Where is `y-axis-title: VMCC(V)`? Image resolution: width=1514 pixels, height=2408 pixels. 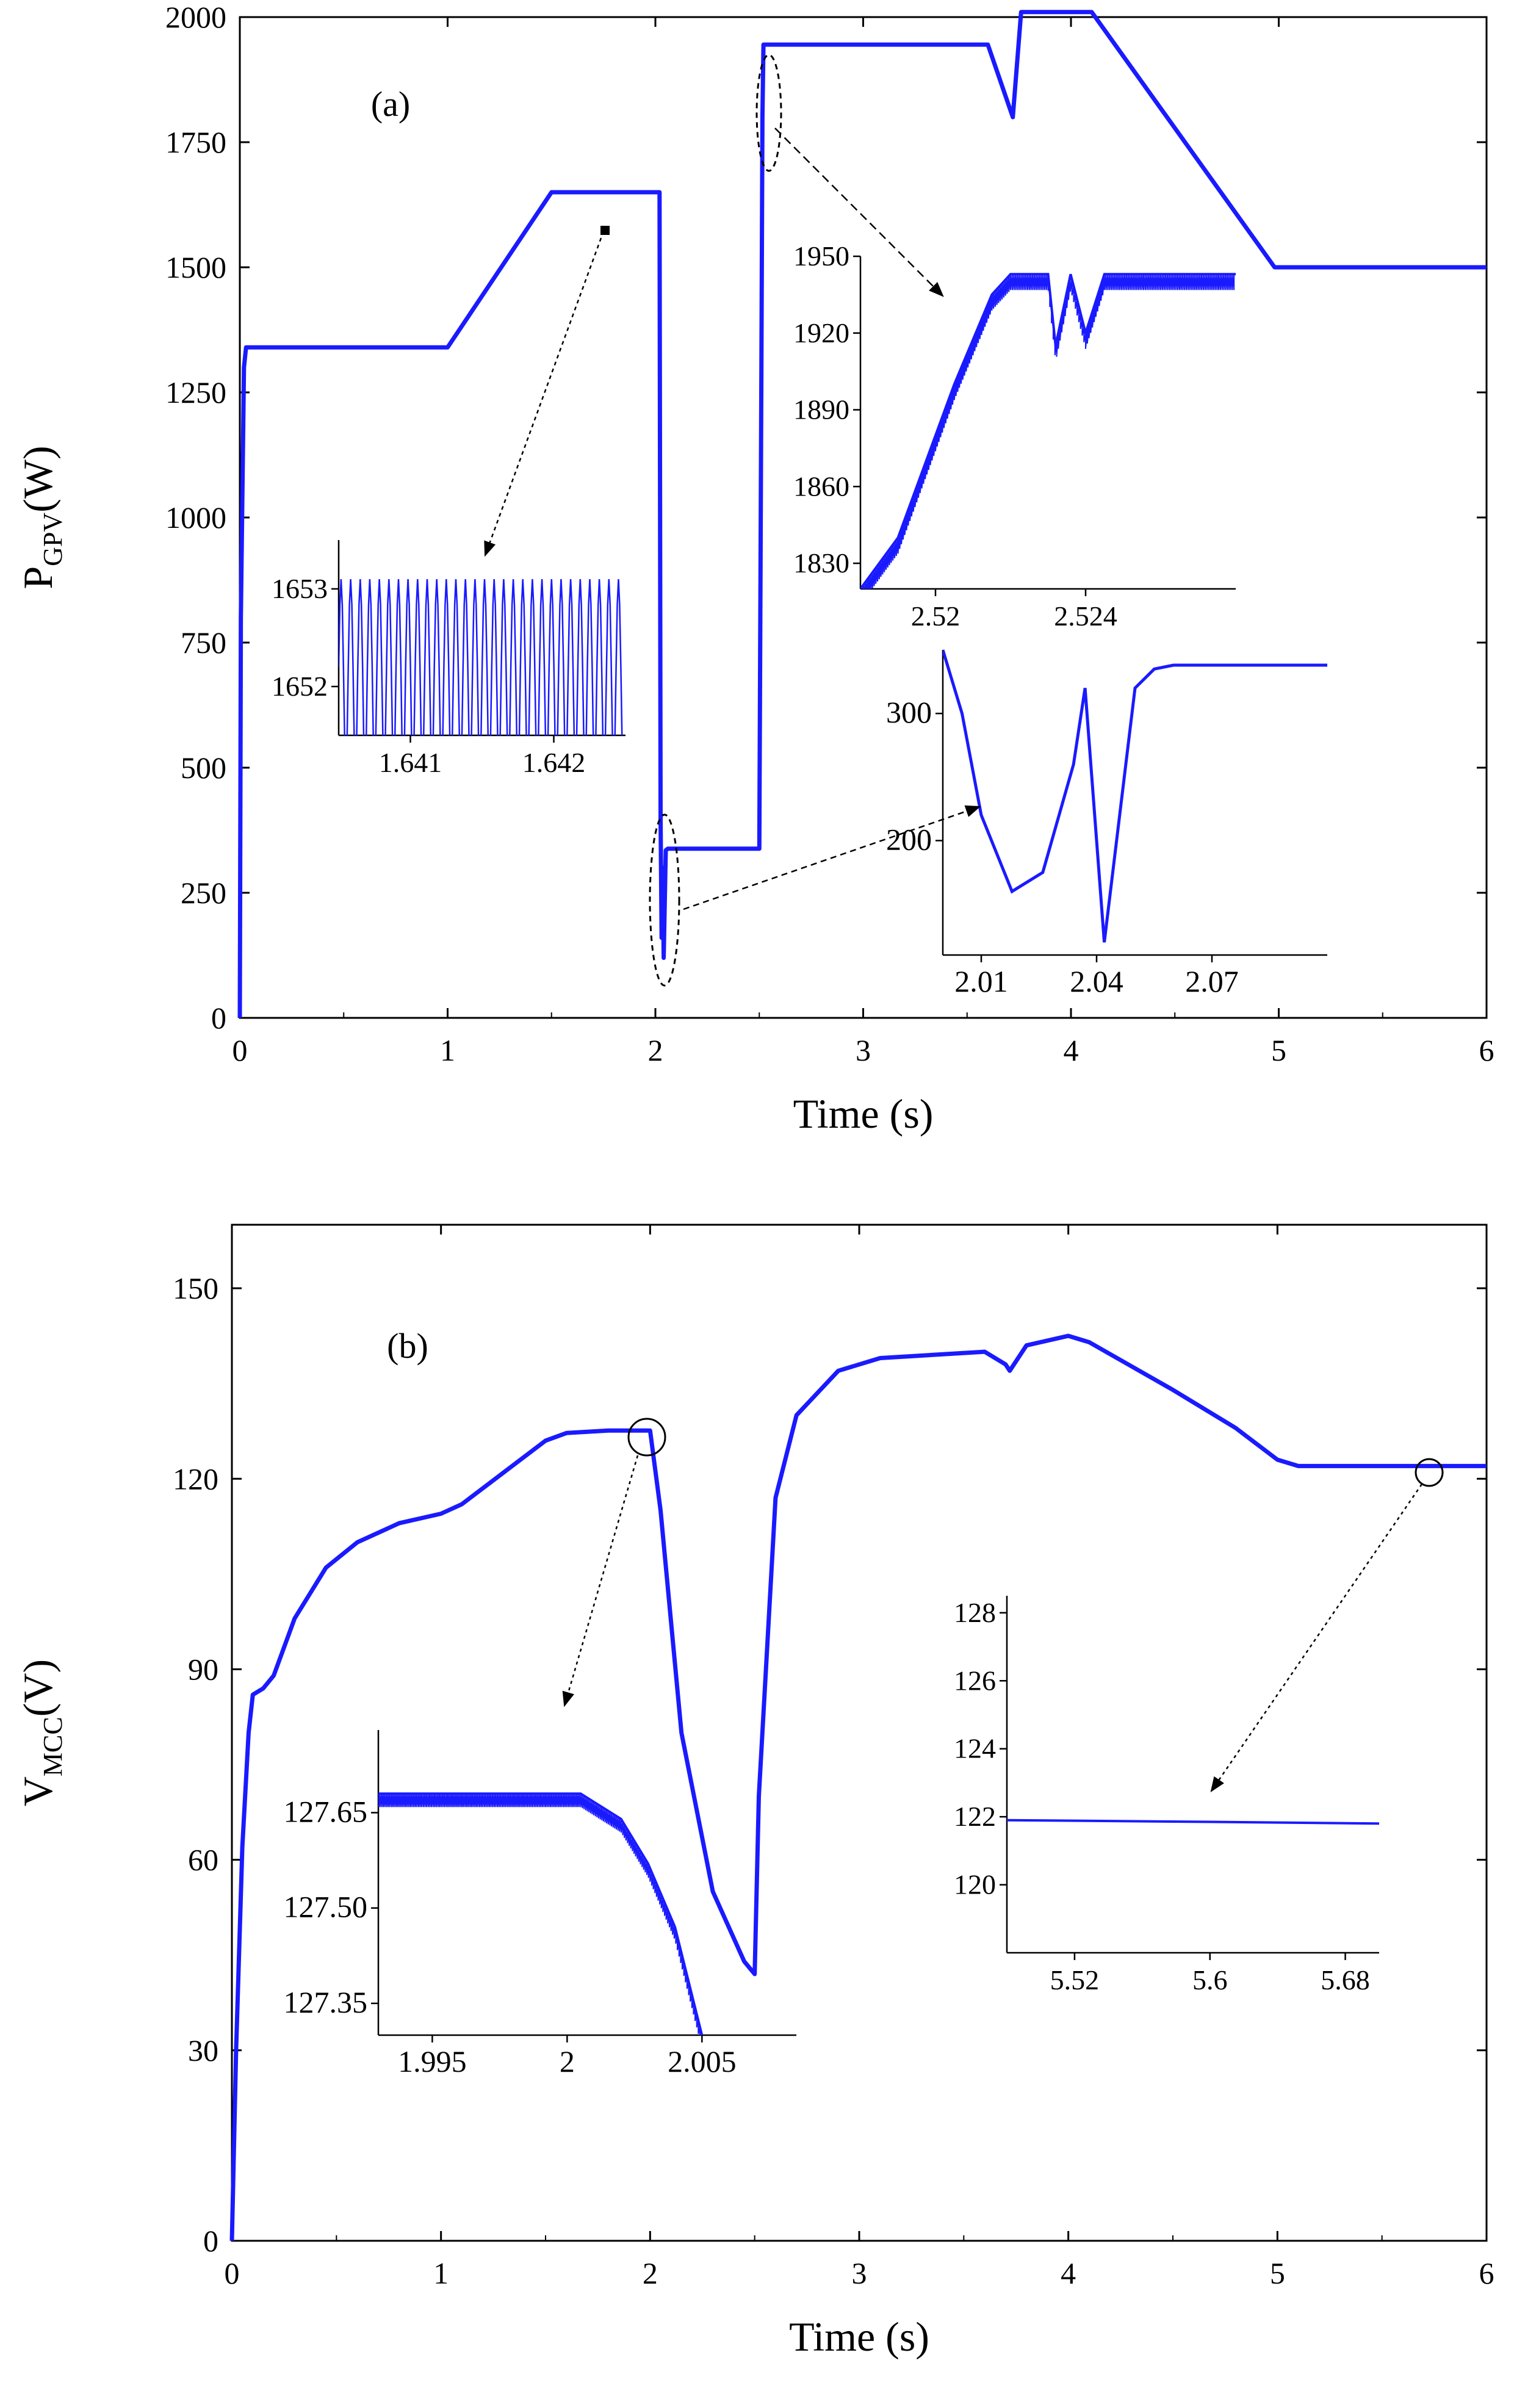
y-axis-title: VMCC(V) is located at coordinates (42, 1732).